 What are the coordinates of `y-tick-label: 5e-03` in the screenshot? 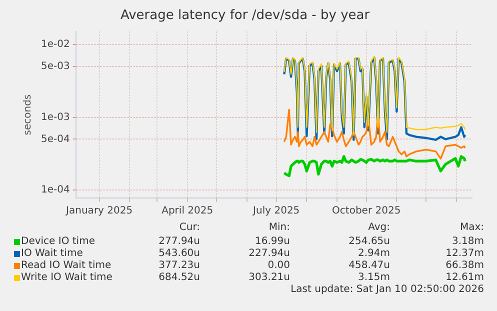 It's located at (55, 66).